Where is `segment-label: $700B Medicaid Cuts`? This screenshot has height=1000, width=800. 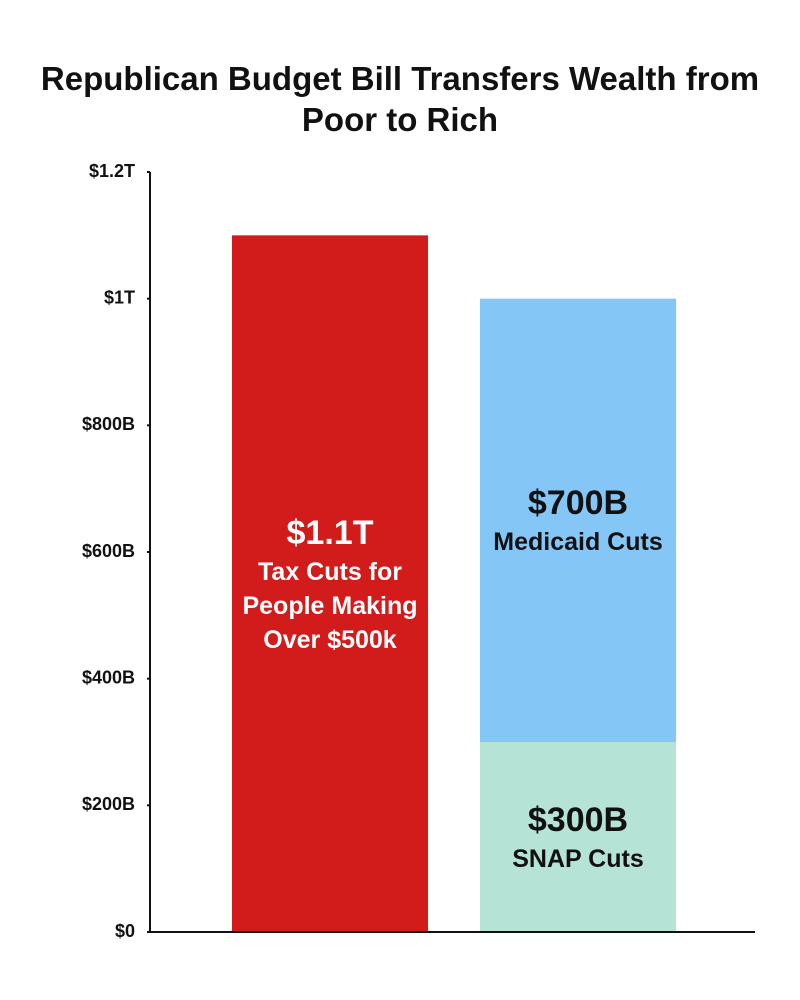 segment-label: $700B Medicaid Cuts is located at coordinates (578, 520).